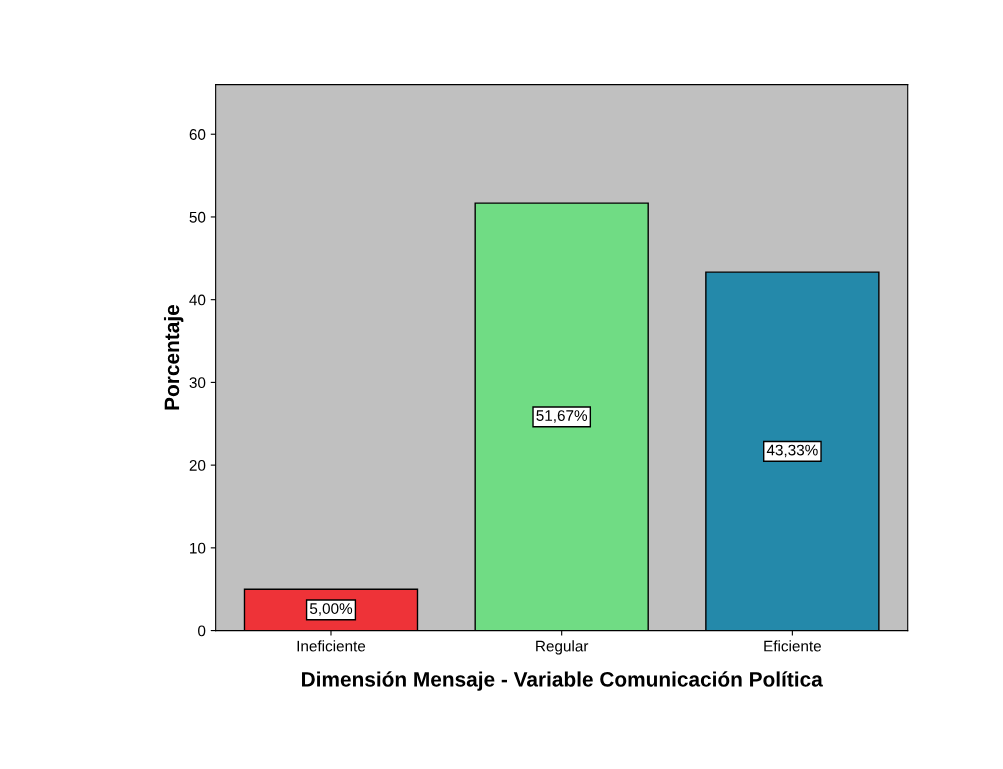  What do you see at coordinates (197, 134) in the screenshot?
I see `y-tick-label: 60` at bounding box center [197, 134].